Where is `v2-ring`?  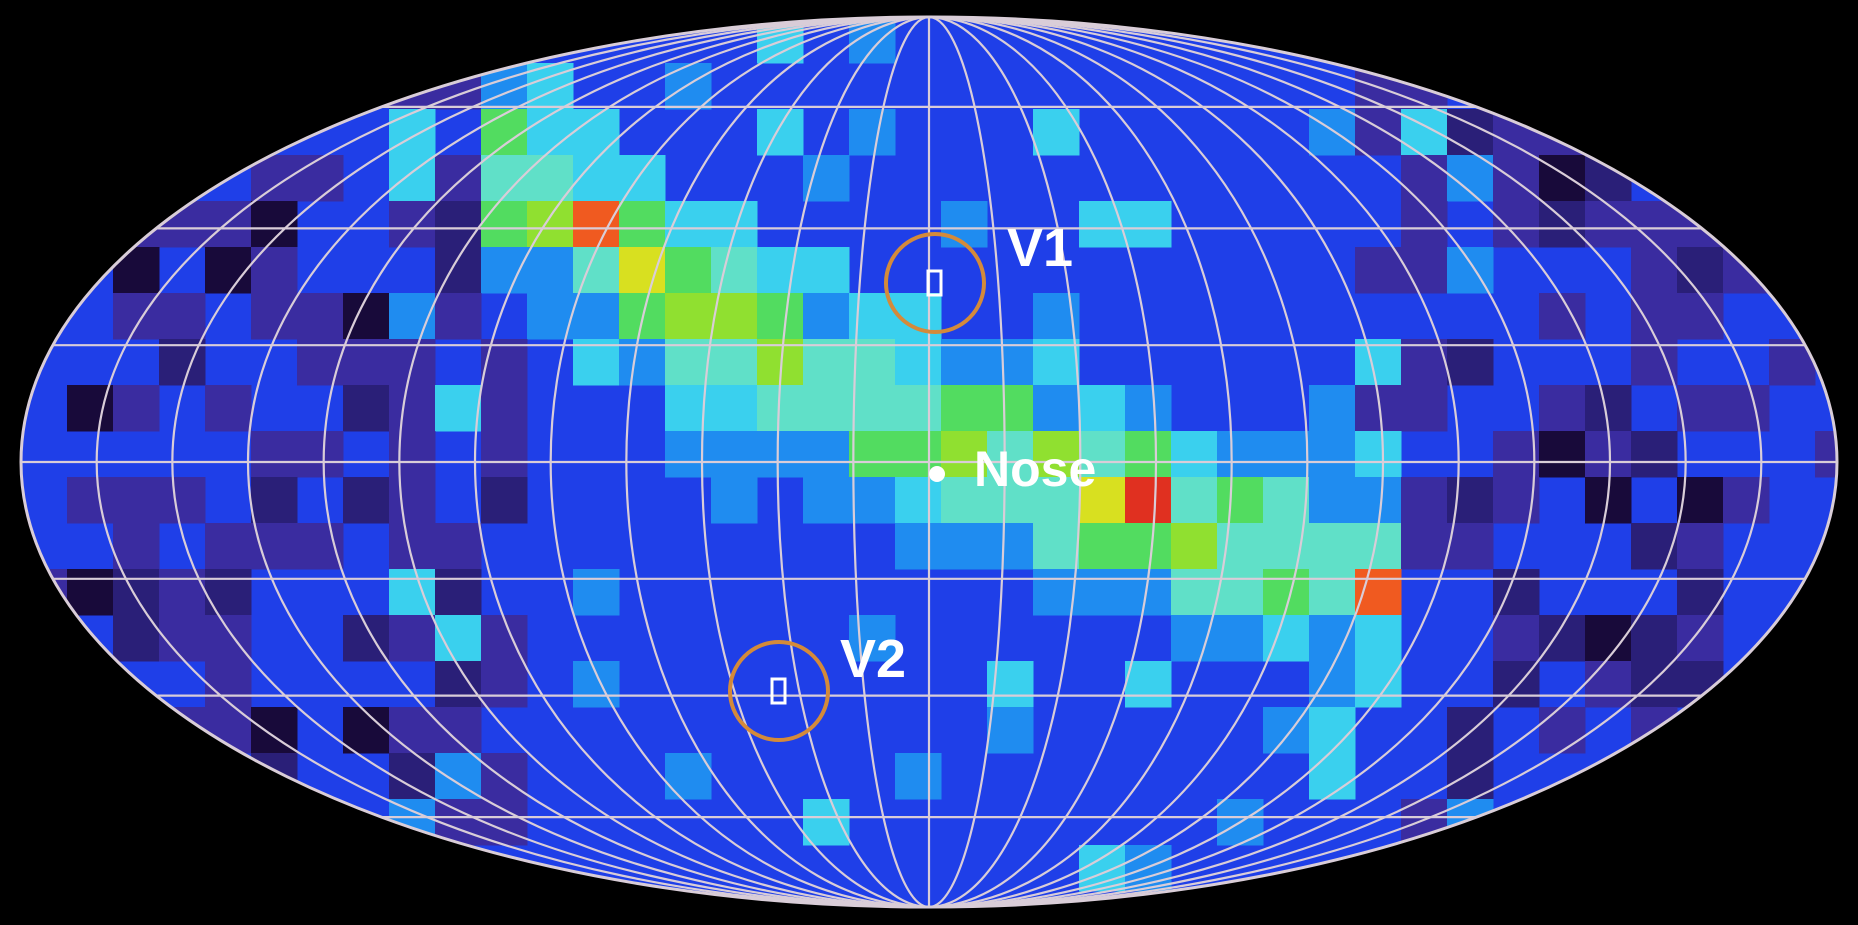
v2-ring is located at coordinates (779, 691).